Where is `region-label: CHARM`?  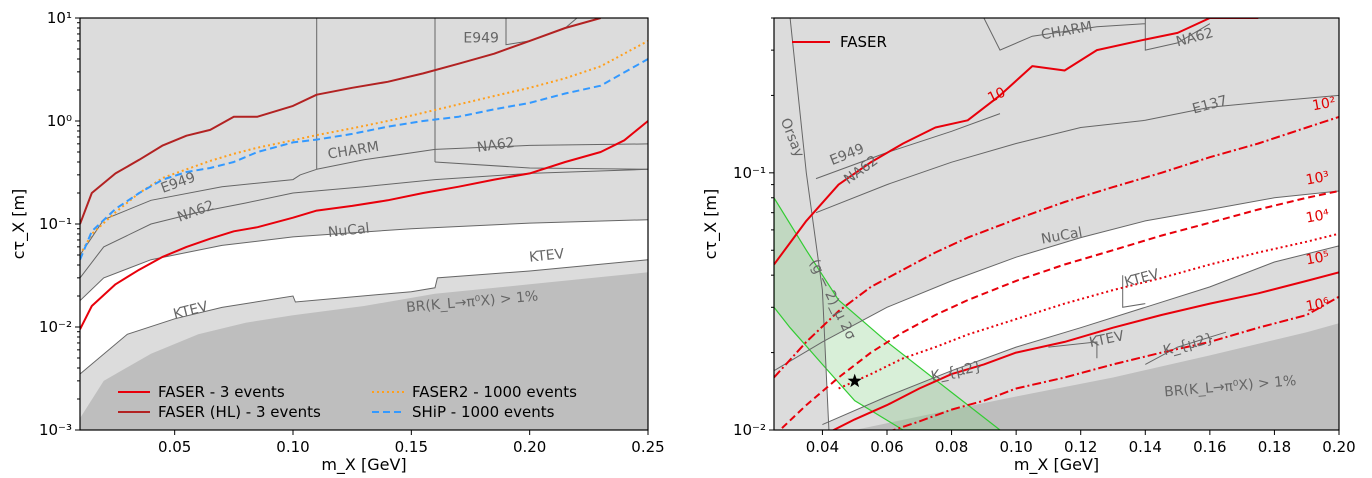 region-label: CHARM is located at coordinates (354, 151).